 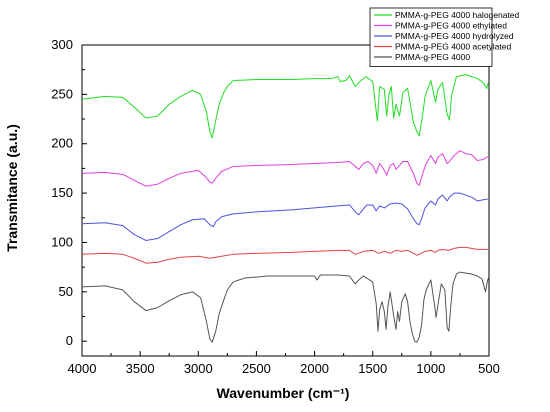 I want to click on legend-label: PMMA-g-PEG 4000, so click(x=432, y=57).